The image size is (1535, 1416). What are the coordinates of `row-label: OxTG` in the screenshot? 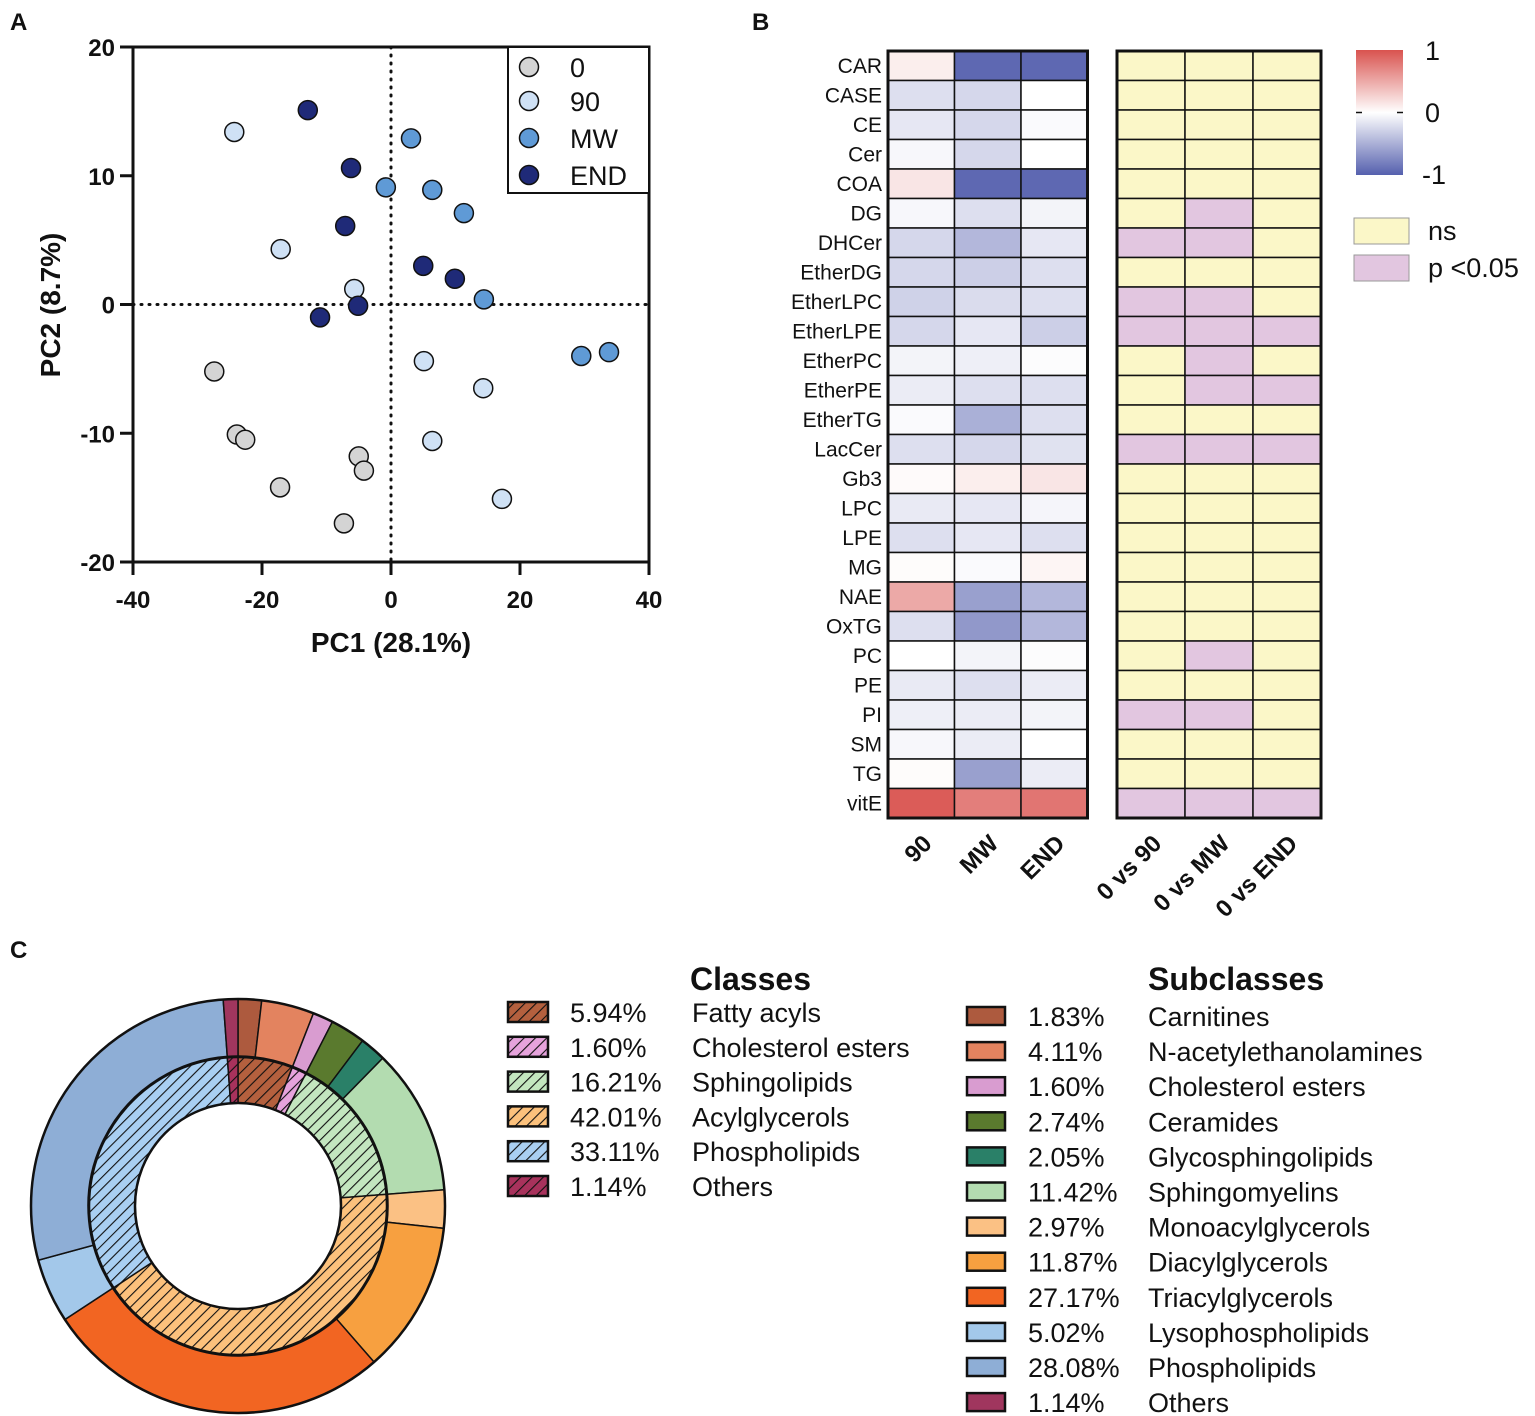 It's located at (854, 626).